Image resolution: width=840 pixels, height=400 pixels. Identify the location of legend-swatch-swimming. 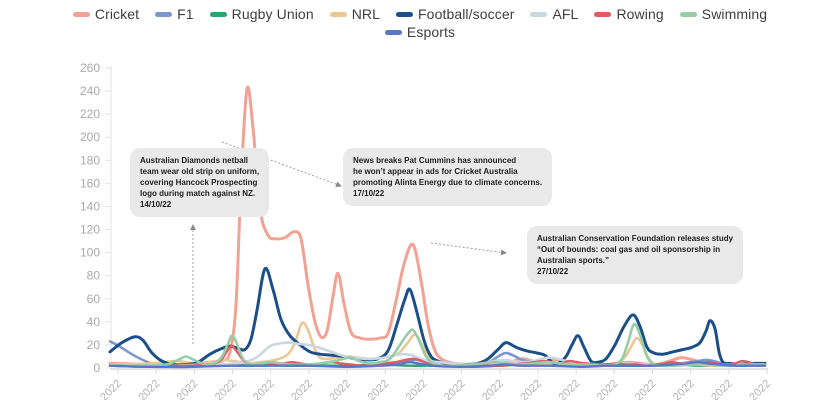
(688, 14).